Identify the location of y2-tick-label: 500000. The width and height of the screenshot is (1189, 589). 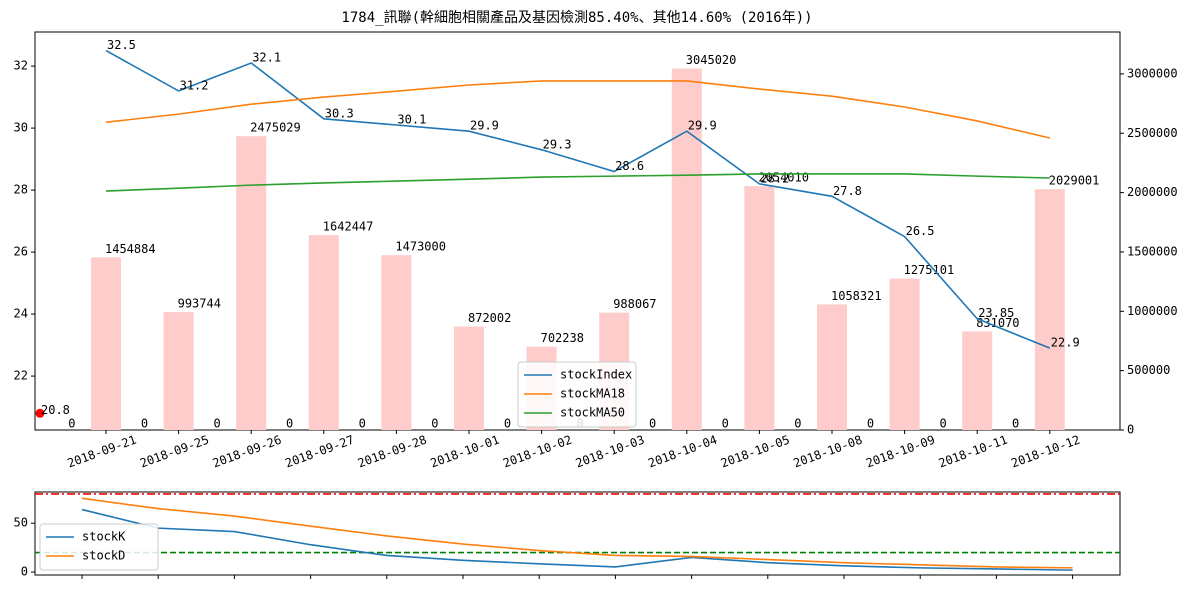
(1148, 370).